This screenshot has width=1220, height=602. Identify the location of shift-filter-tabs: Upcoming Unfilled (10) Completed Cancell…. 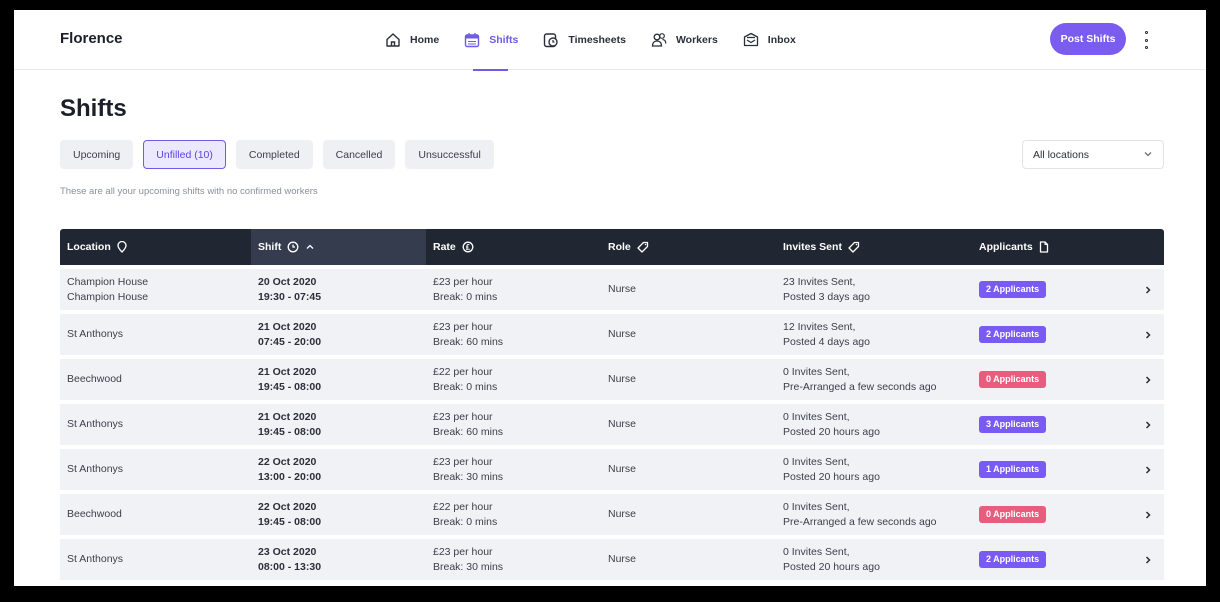
(277, 154).